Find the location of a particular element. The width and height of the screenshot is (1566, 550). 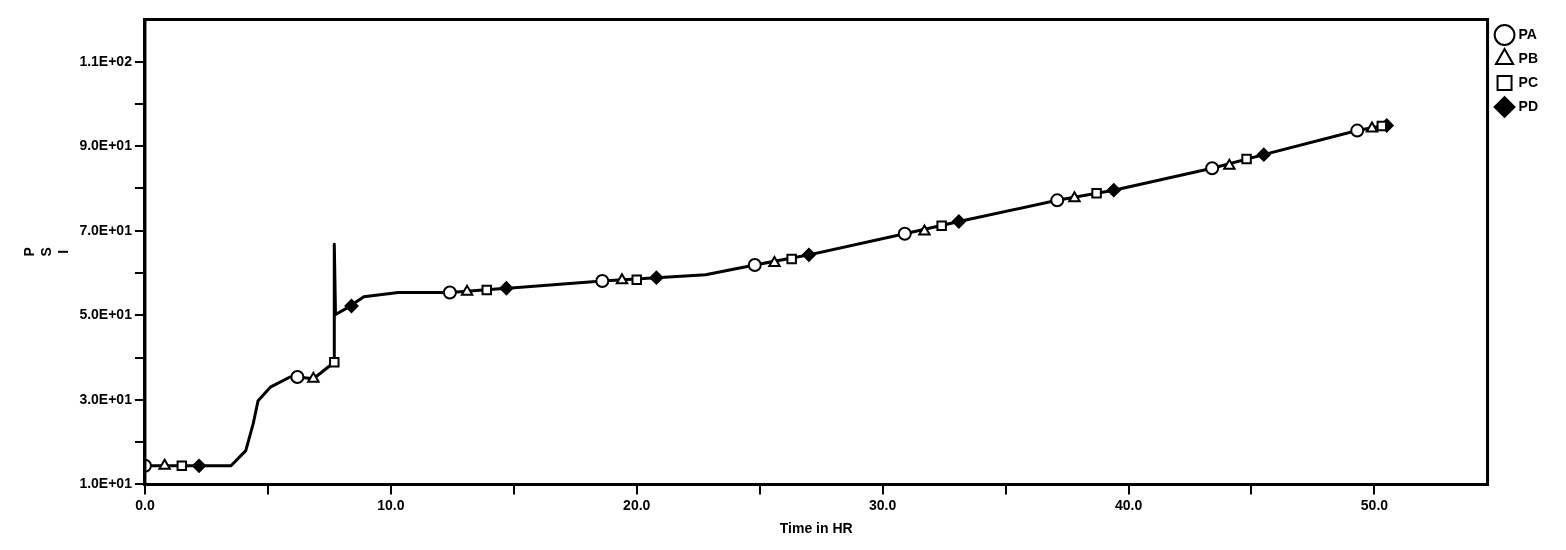

y-tick-label: 3.0E+01 is located at coordinates (106, 398).